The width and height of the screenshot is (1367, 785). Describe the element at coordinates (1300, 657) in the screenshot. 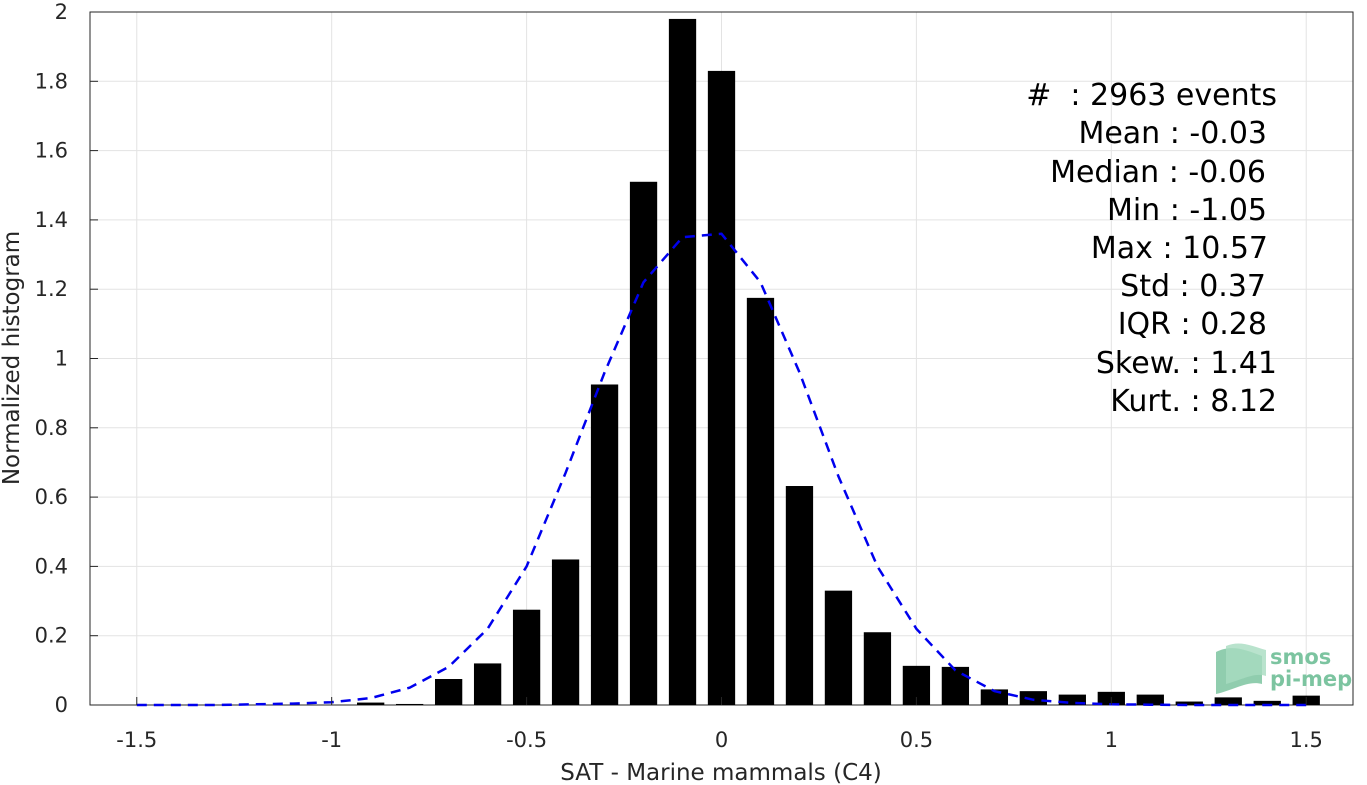

I see `logo-text-smos: smos` at that location.